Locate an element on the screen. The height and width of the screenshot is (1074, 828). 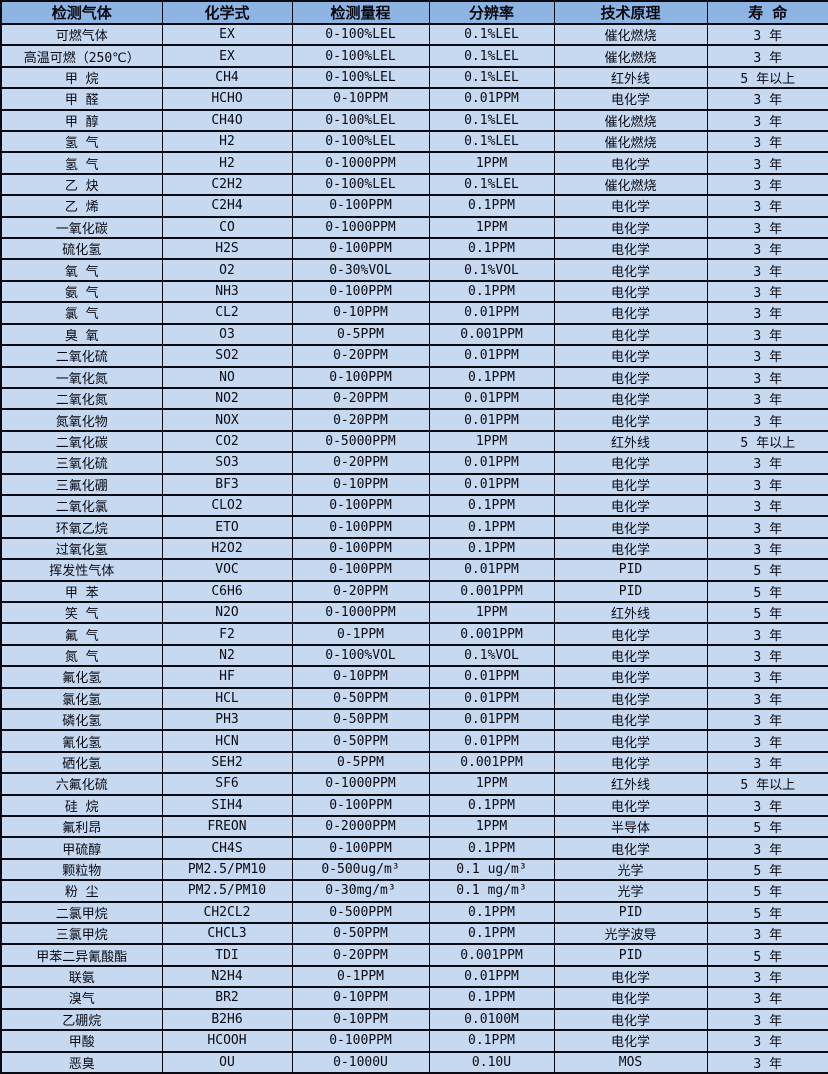
gas-name-cell: 二氧化硫 is located at coordinates (81, 356).